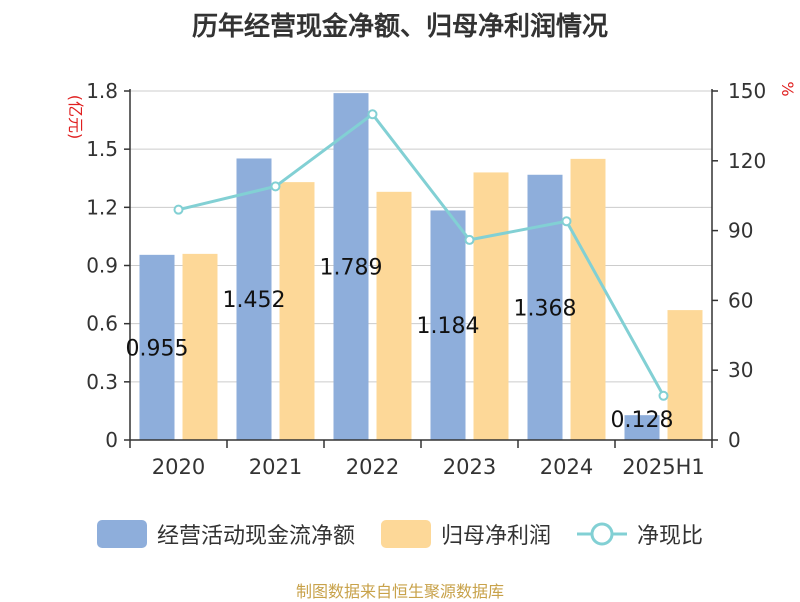  I want to click on bar-cashflow-2020, so click(157, 347).